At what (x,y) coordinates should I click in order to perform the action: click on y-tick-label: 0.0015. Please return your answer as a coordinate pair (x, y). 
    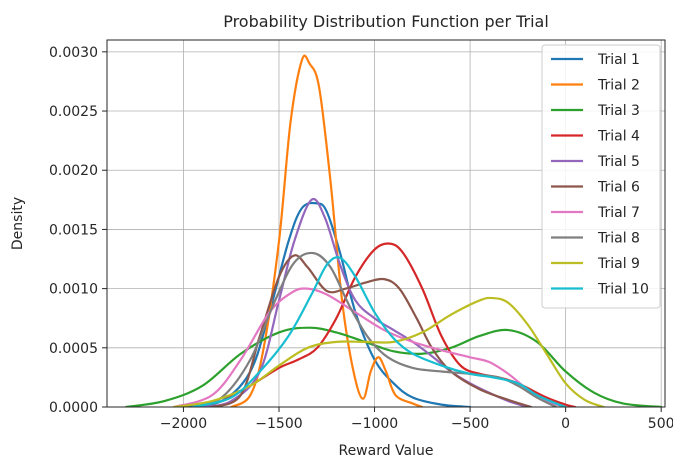
    Looking at the image, I should click on (73, 230).